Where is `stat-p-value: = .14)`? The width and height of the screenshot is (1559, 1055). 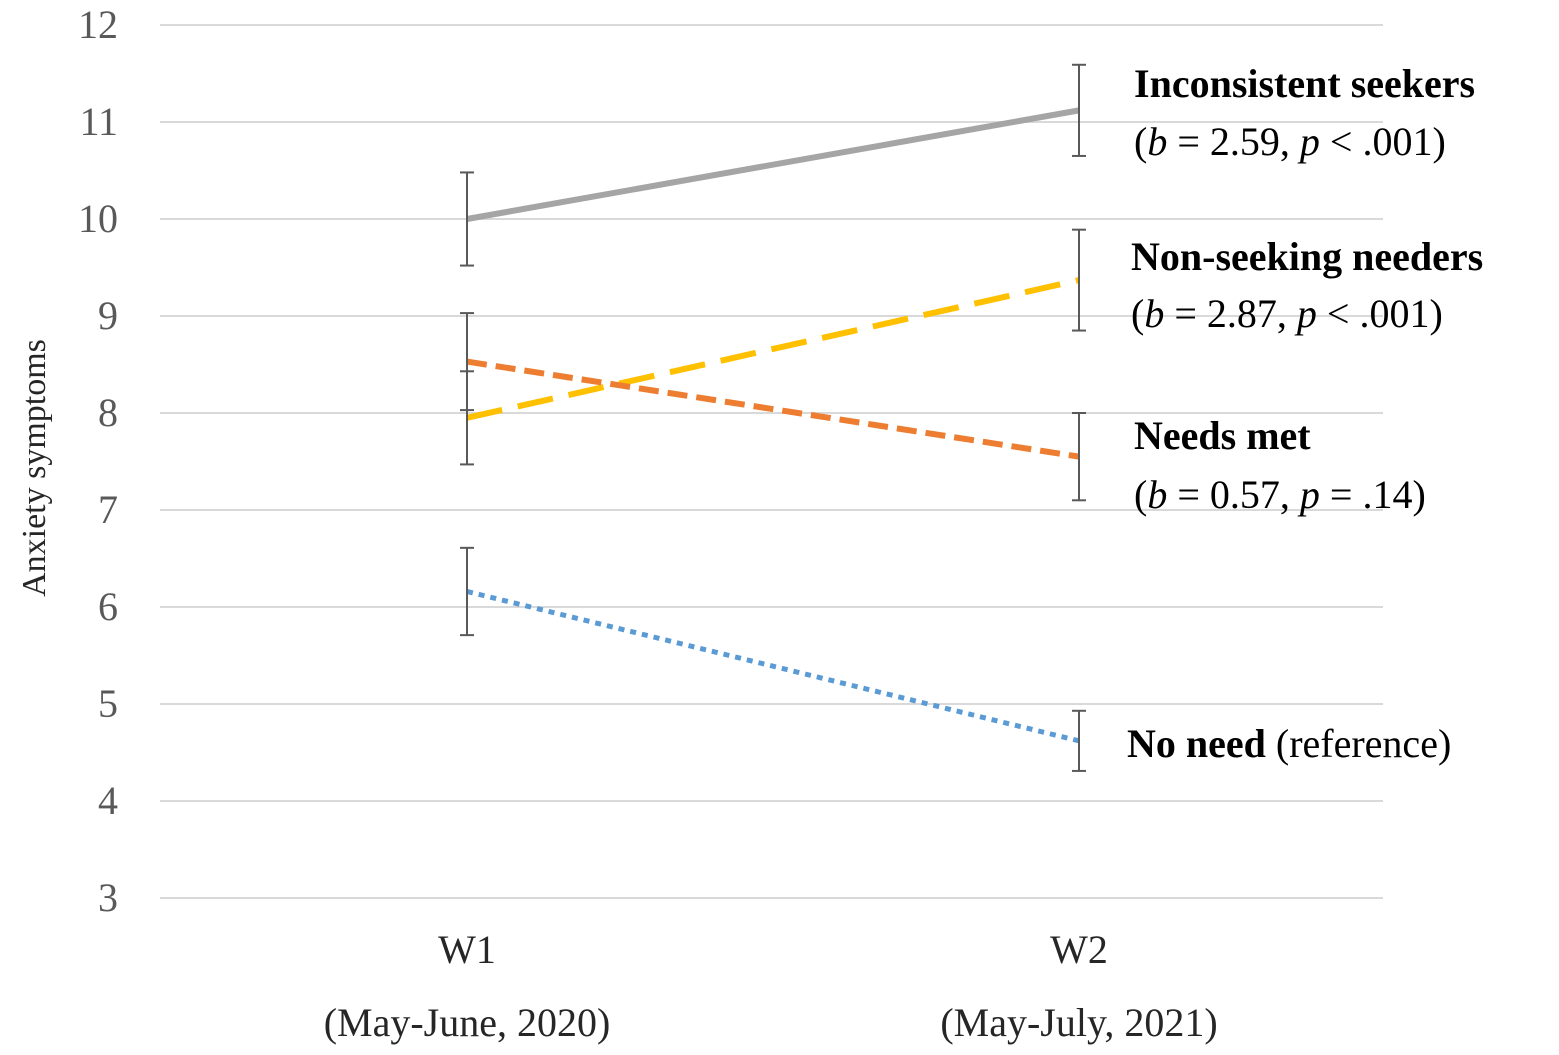 stat-p-value: = .14) is located at coordinates (1373, 494).